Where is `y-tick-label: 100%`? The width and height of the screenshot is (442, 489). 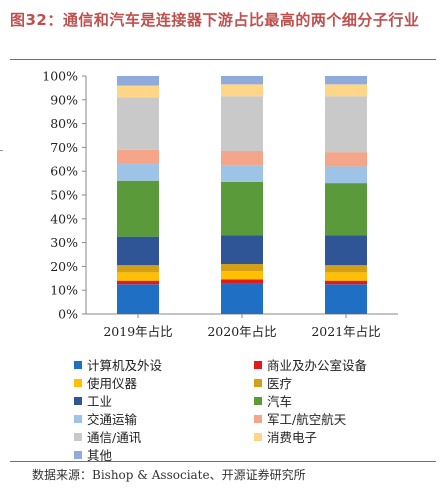 y-tick-label: 100% is located at coordinates (60, 76).